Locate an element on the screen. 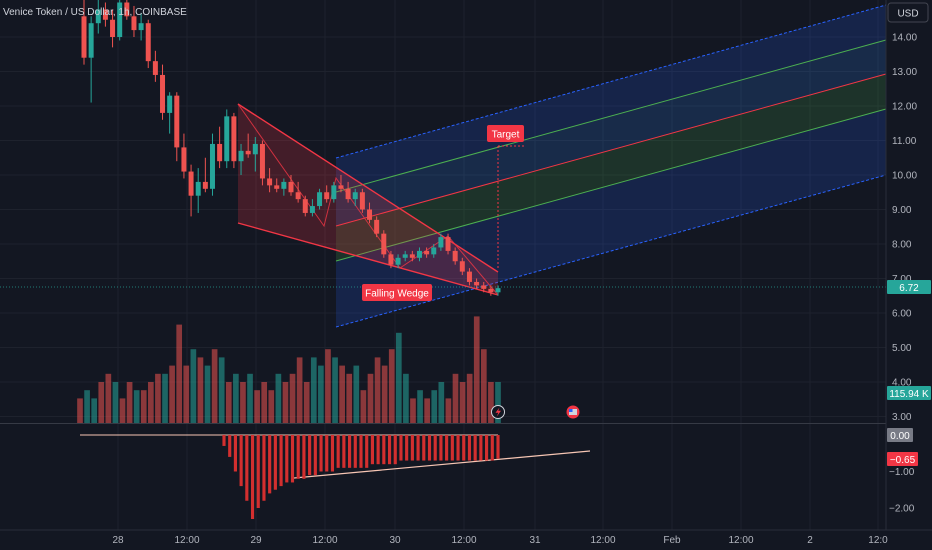 This screenshot has width=932, height=550. last-price-value: 6.72 is located at coordinates (909, 288).